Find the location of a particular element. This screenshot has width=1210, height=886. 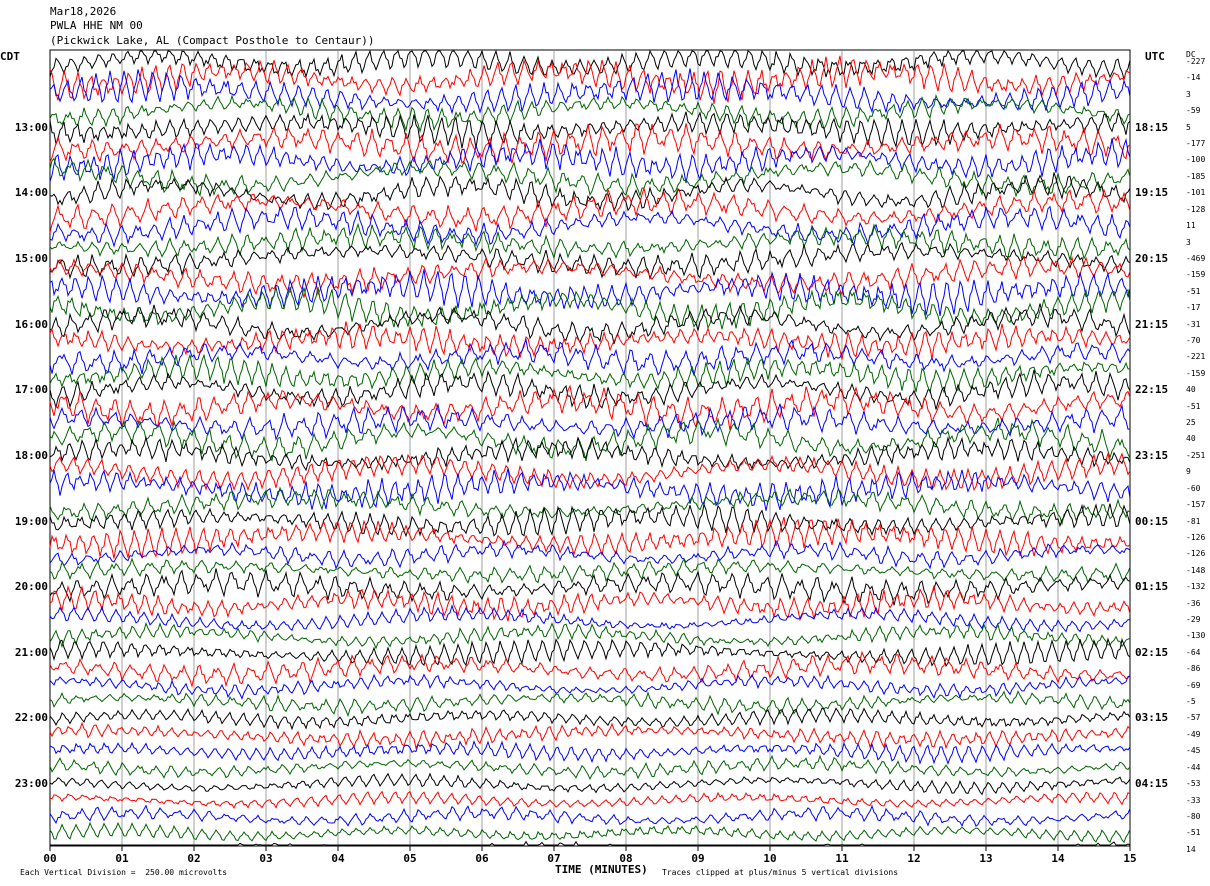

dc-offset-label: 5 is located at coordinates (1188, 127).